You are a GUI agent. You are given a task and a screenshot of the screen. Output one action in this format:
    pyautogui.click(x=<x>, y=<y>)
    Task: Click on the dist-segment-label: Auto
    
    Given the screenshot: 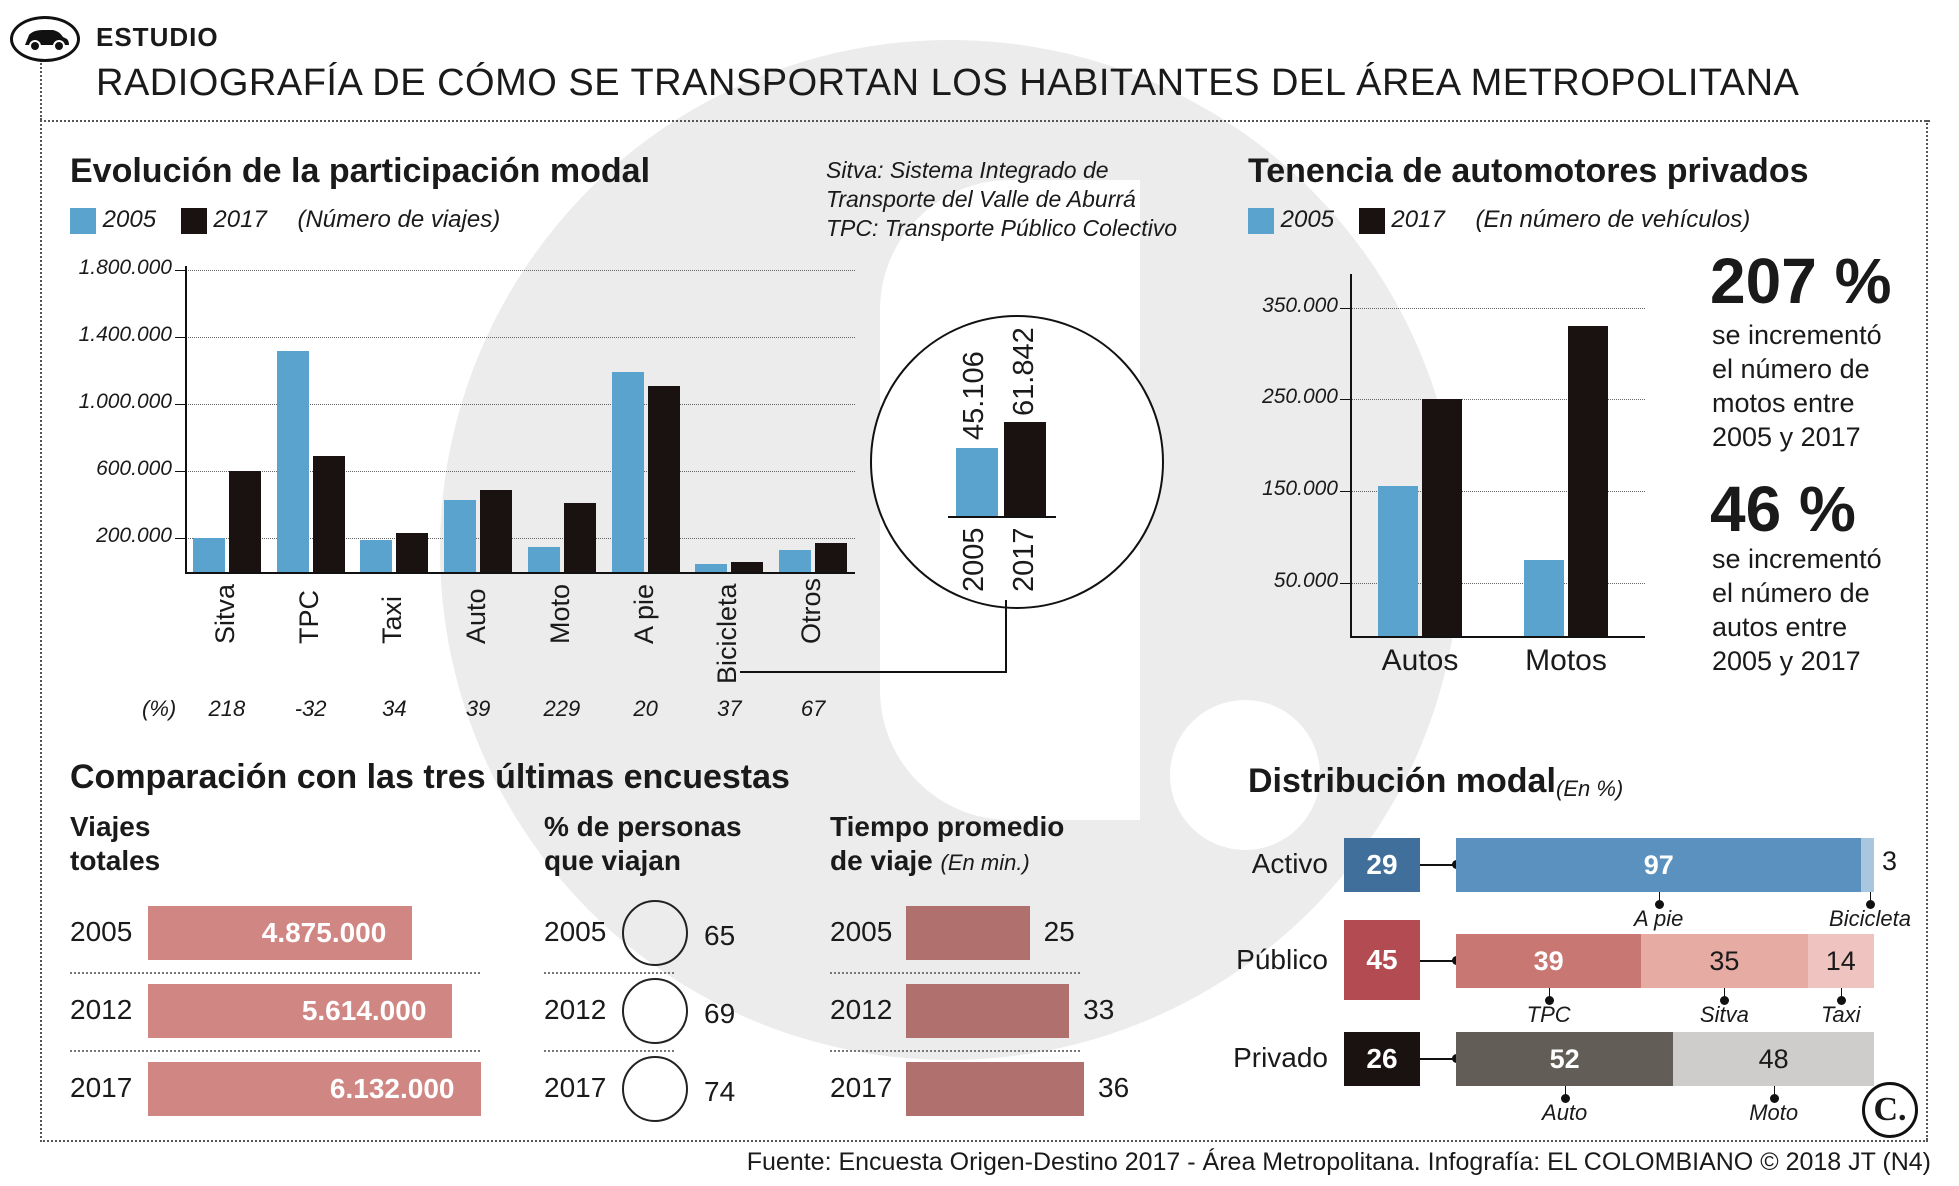 What is the action you would take?
    pyautogui.click(x=1565, y=1112)
    